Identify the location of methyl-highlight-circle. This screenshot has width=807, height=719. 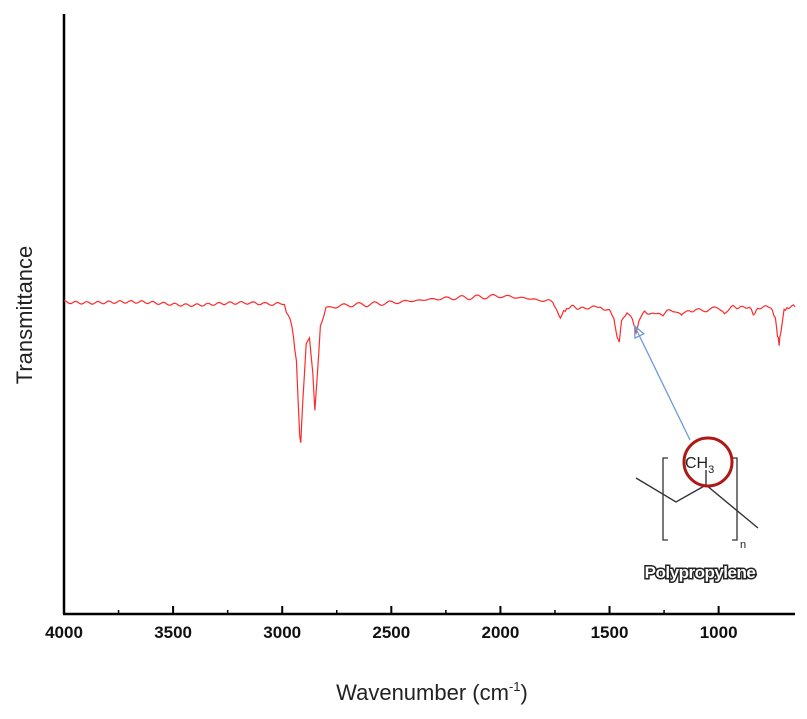
(708, 462).